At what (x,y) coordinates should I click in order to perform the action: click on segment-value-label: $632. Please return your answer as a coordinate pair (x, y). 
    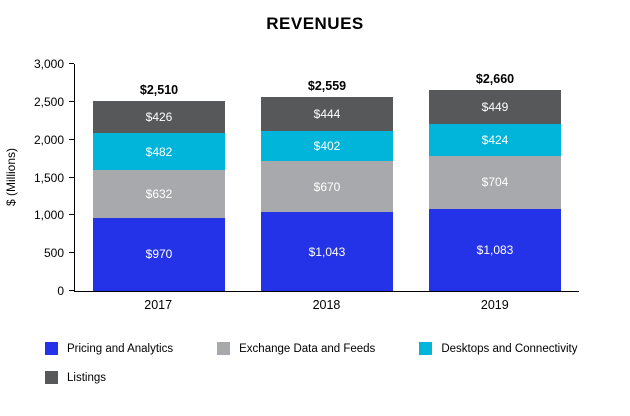
    Looking at the image, I should click on (159, 193).